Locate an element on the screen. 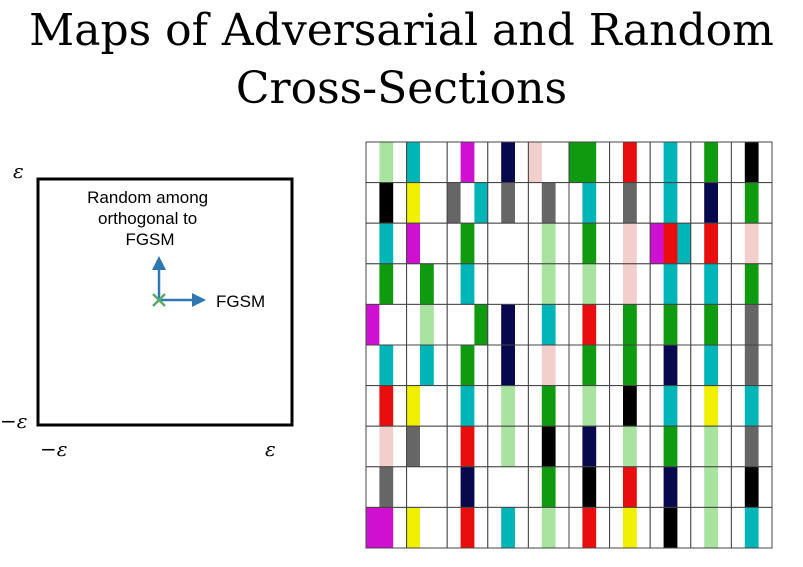 The width and height of the screenshot is (803, 567). title-line-2: Cross-Sections is located at coordinates (401, 88).